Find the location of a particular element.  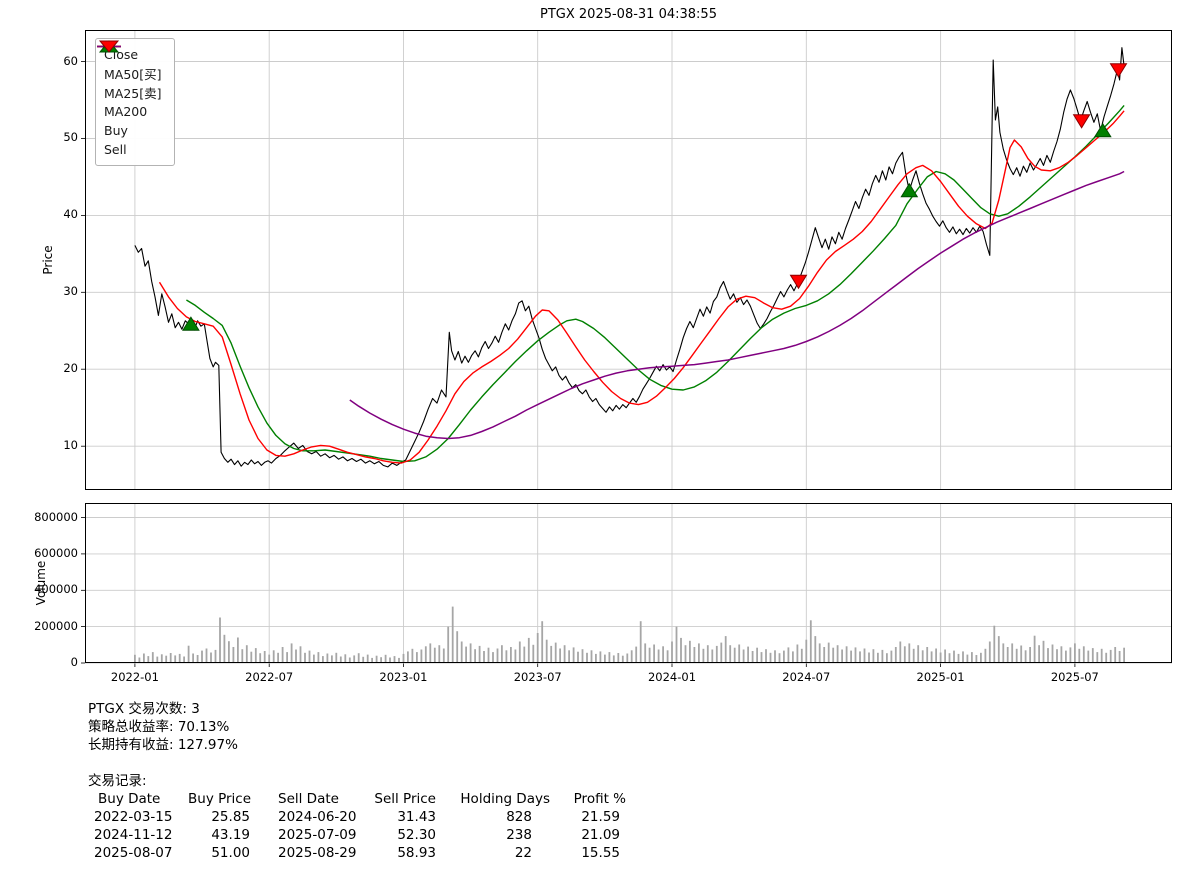

legend: Close MA50[买] MA25[卖] MA200 Buy Sell is located at coordinates (135, 102).